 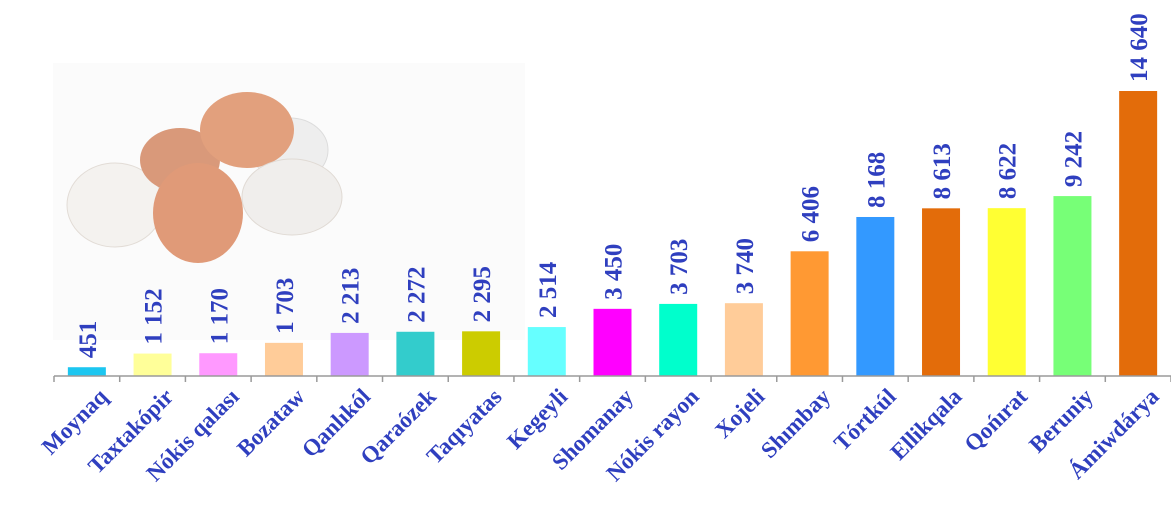 What do you see at coordinates (926, 424) in the screenshot?
I see `x-tick-label: Ellikqala` at bounding box center [926, 424].